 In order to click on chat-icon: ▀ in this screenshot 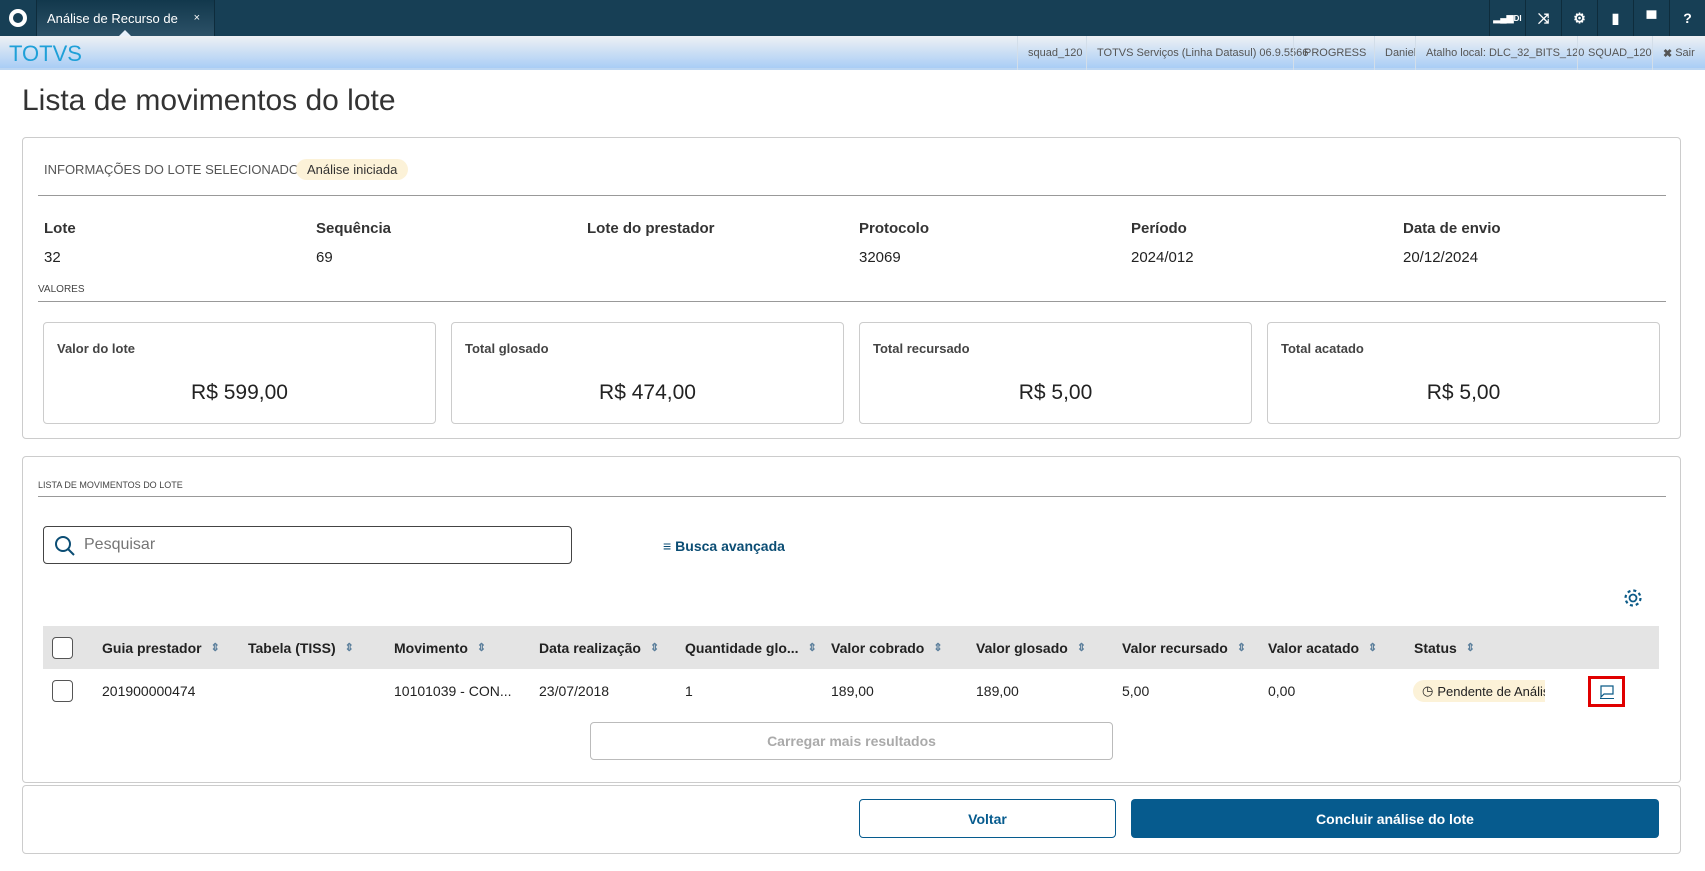, I will do `click(1651, 18)`.